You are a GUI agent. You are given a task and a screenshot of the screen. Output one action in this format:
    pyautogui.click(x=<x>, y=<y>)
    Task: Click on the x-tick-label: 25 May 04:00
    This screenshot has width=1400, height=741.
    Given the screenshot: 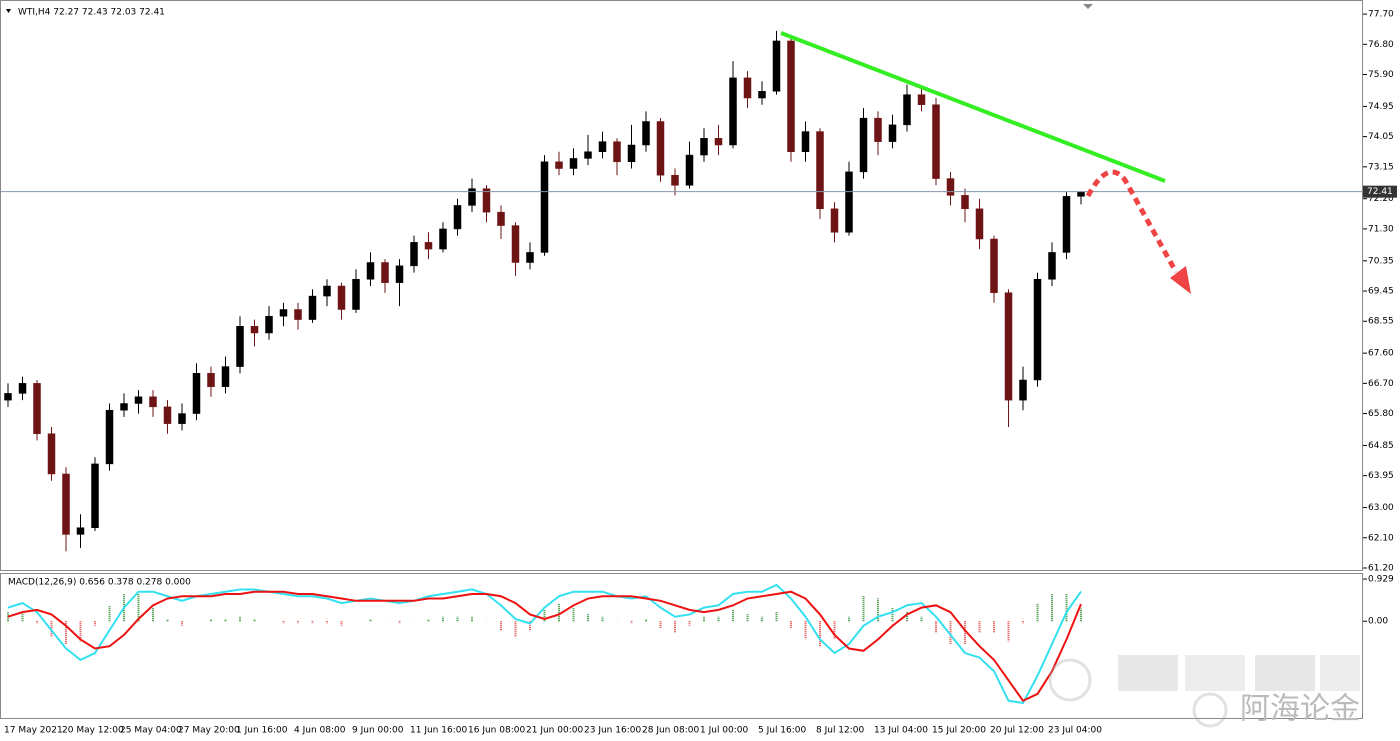 What is the action you would take?
    pyautogui.click(x=151, y=731)
    